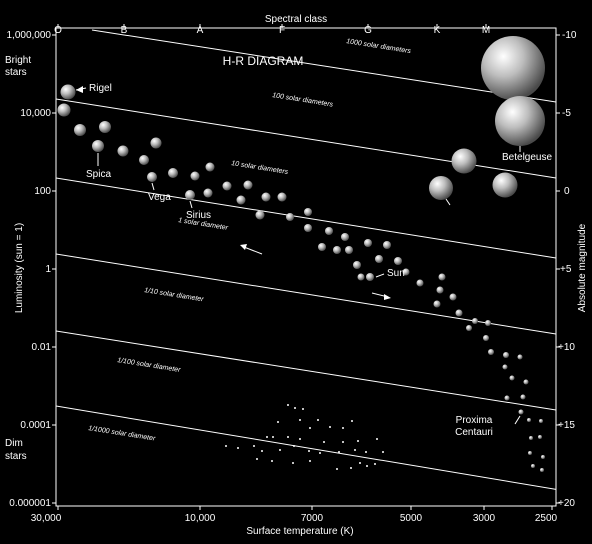 This screenshot has height=544, width=592. I want to click on spectral-class-b: B, so click(124, 30).